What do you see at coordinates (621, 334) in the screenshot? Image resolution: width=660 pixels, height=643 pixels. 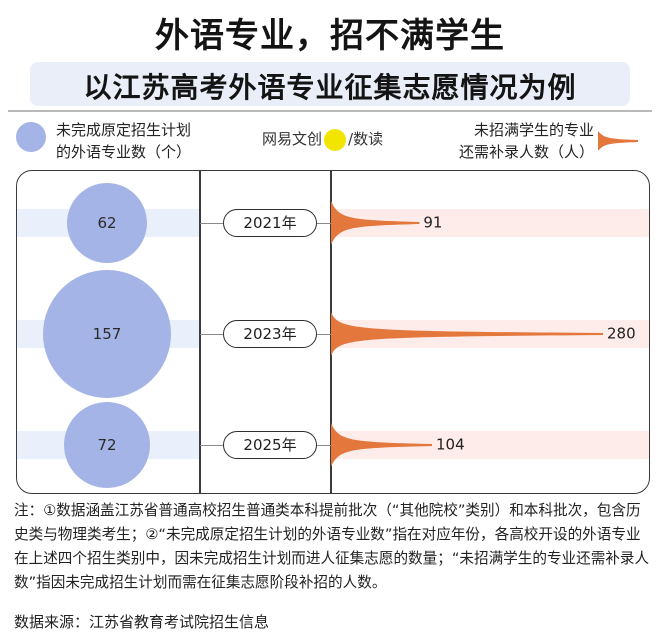 I see `ribbon-value-2023: 280` at bounding box center [621, 334].